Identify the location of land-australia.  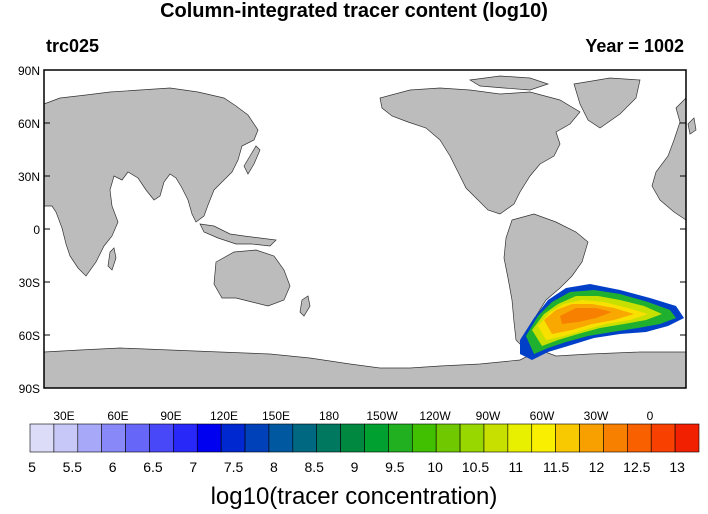
(252, 278).